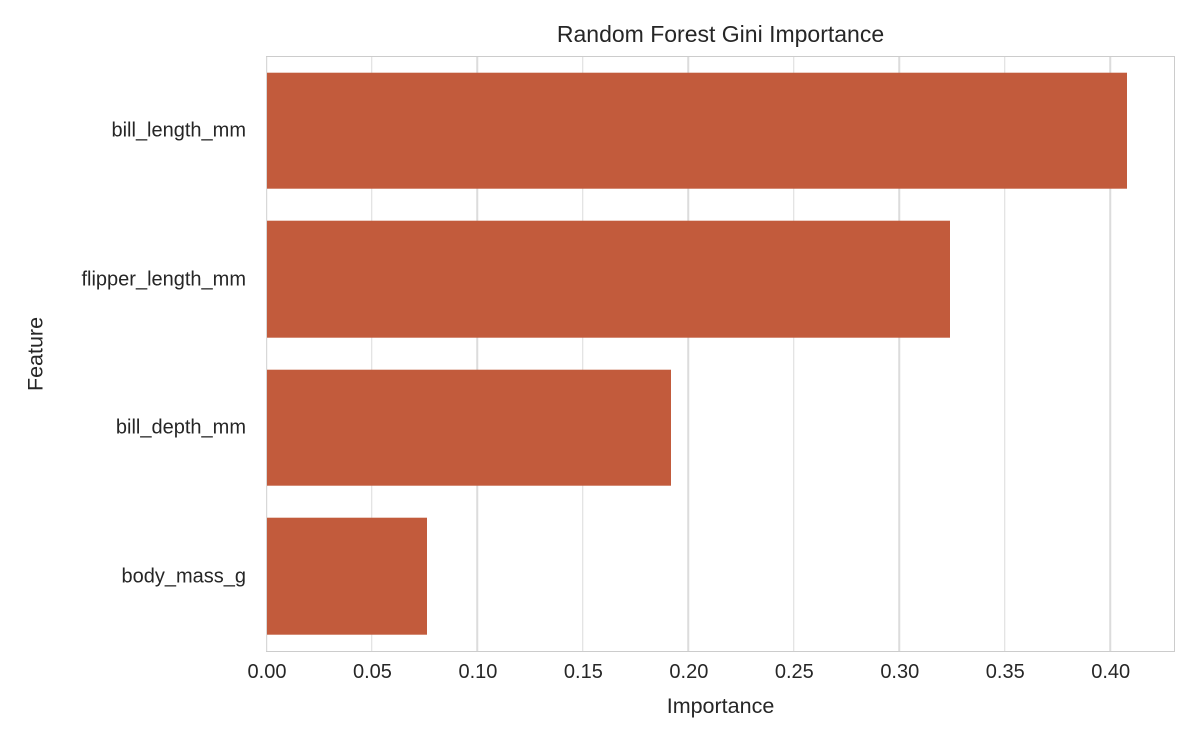 The height and width of the screenshot is (750, 1200). I want to click on y-tick-label: bill_length_mm, so click(178, 130).